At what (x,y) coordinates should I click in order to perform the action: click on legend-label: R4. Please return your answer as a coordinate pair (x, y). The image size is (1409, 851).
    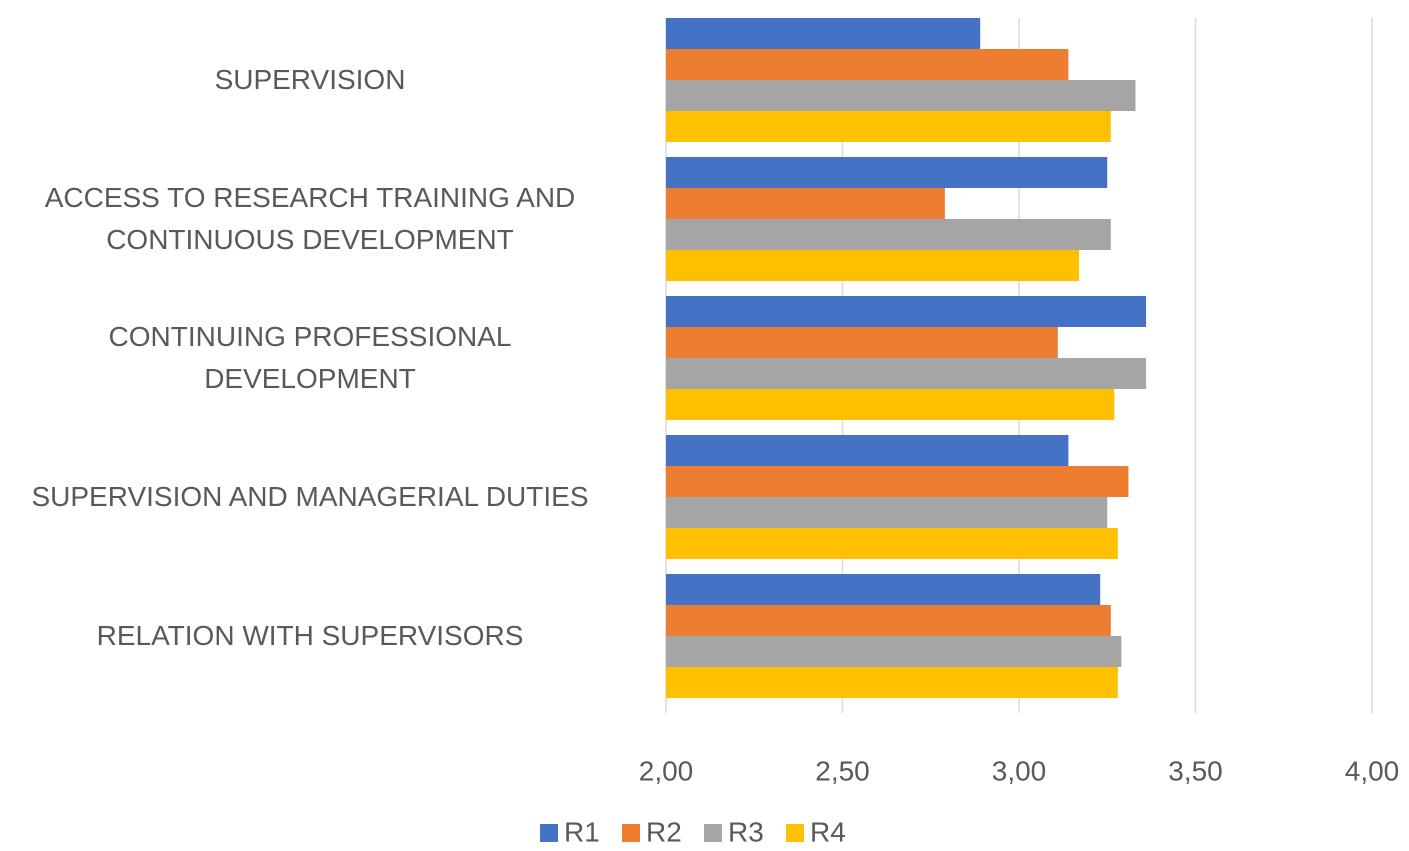
    Looking at the image, I should click on (828, 831).